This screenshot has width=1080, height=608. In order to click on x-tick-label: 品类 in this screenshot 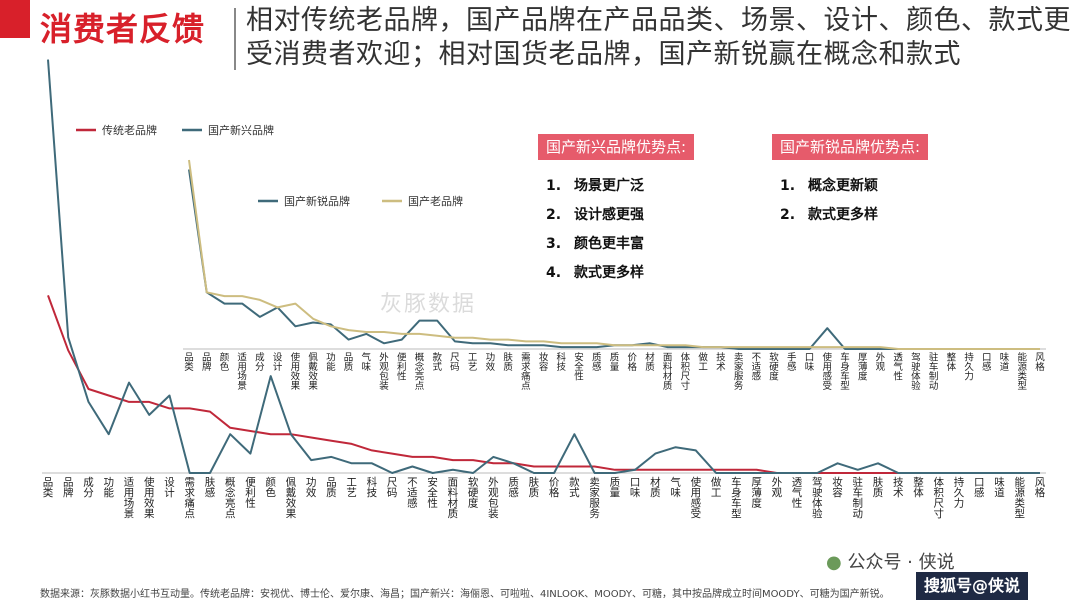, I will do `click(189, 363)`.